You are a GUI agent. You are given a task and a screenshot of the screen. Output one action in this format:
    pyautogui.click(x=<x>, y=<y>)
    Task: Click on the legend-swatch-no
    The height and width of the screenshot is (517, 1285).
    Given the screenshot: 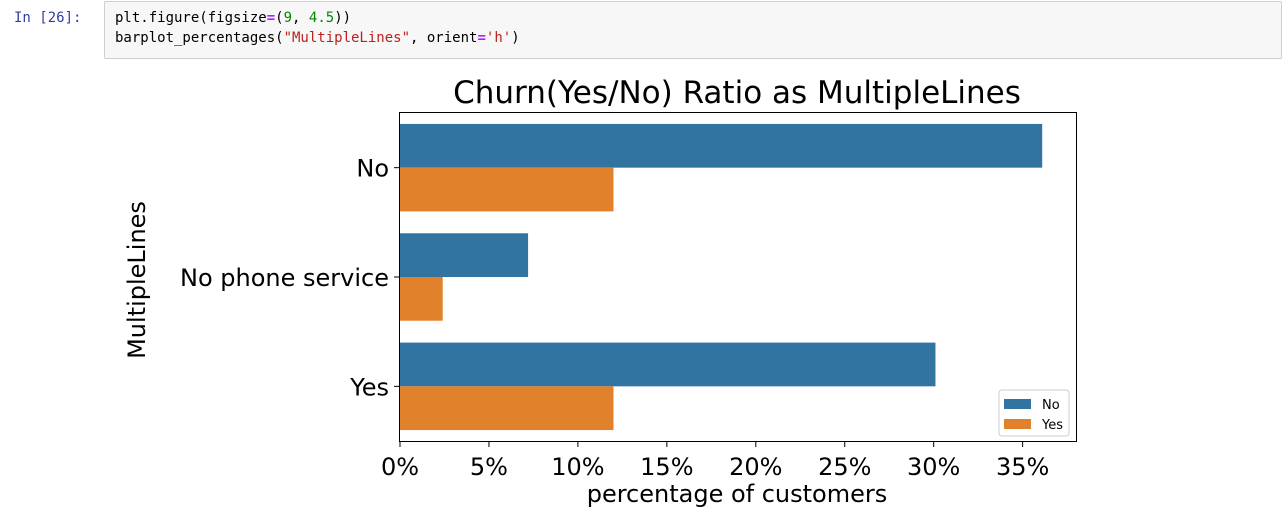 What is the action you would take?
    pyautogui.click(x=1017, y=404)
    